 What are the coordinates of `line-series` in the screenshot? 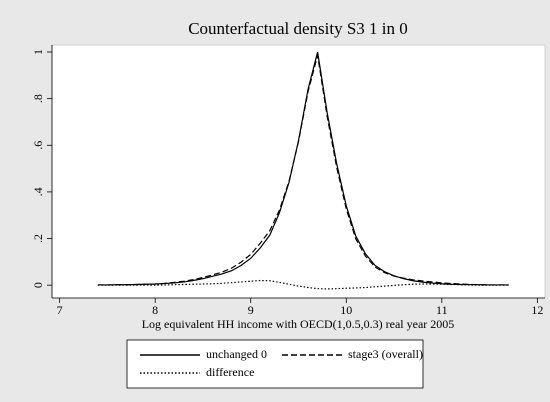 It's located at (303, 284).